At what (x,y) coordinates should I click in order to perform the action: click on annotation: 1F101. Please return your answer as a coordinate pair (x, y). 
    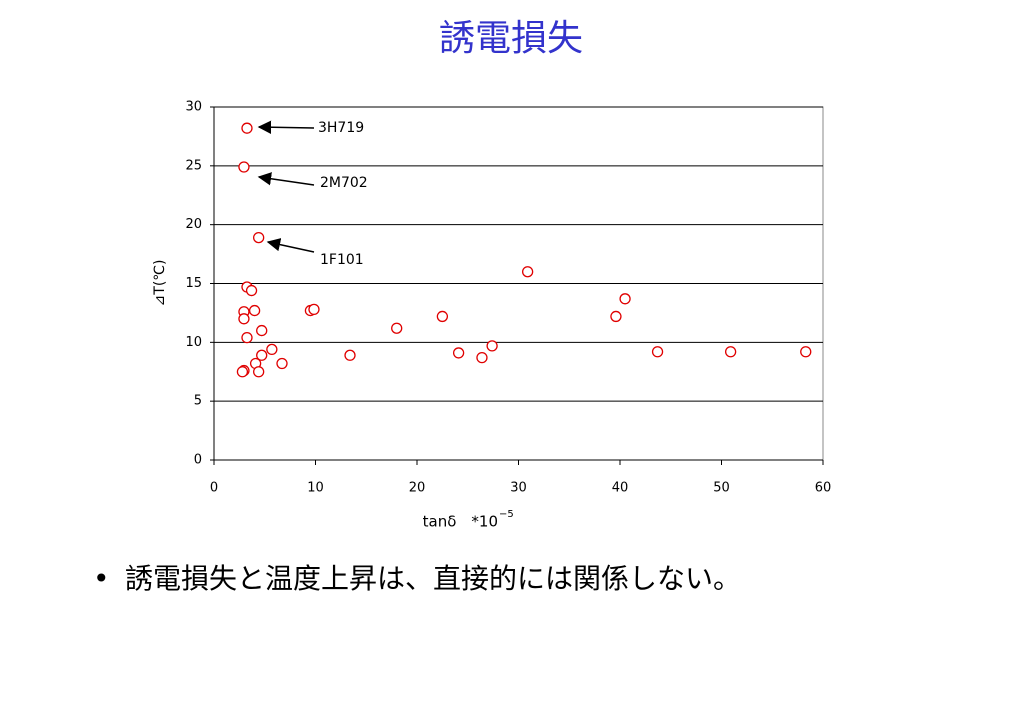
    Looking at the image, I should click on (342, 260).